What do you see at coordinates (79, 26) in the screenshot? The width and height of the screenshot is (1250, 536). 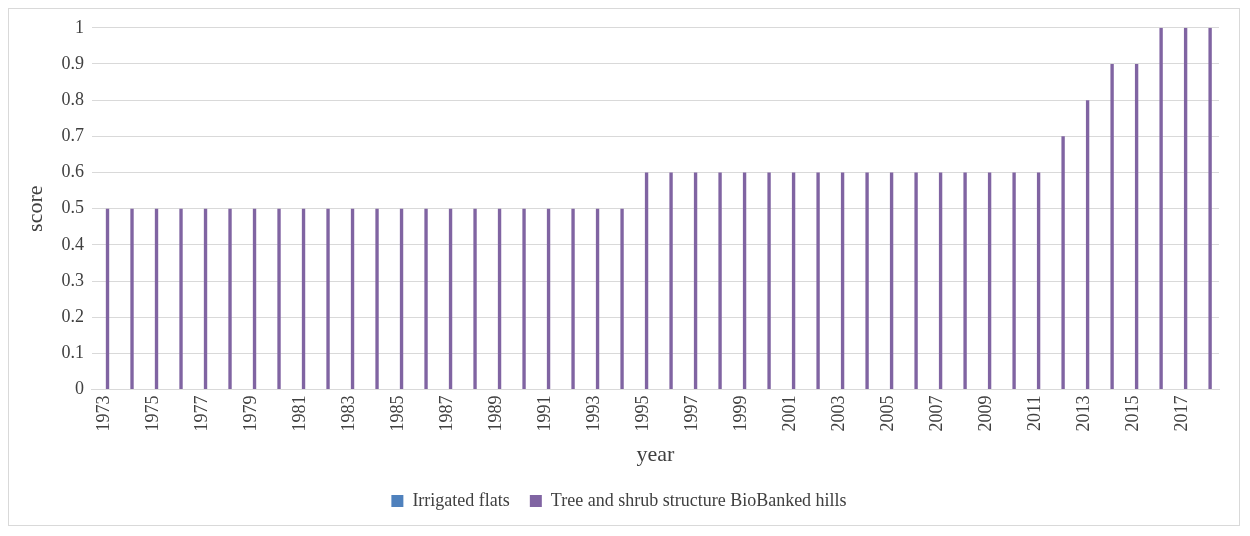 I see `y-tick-label: 1` at bounding box center [79, 26].